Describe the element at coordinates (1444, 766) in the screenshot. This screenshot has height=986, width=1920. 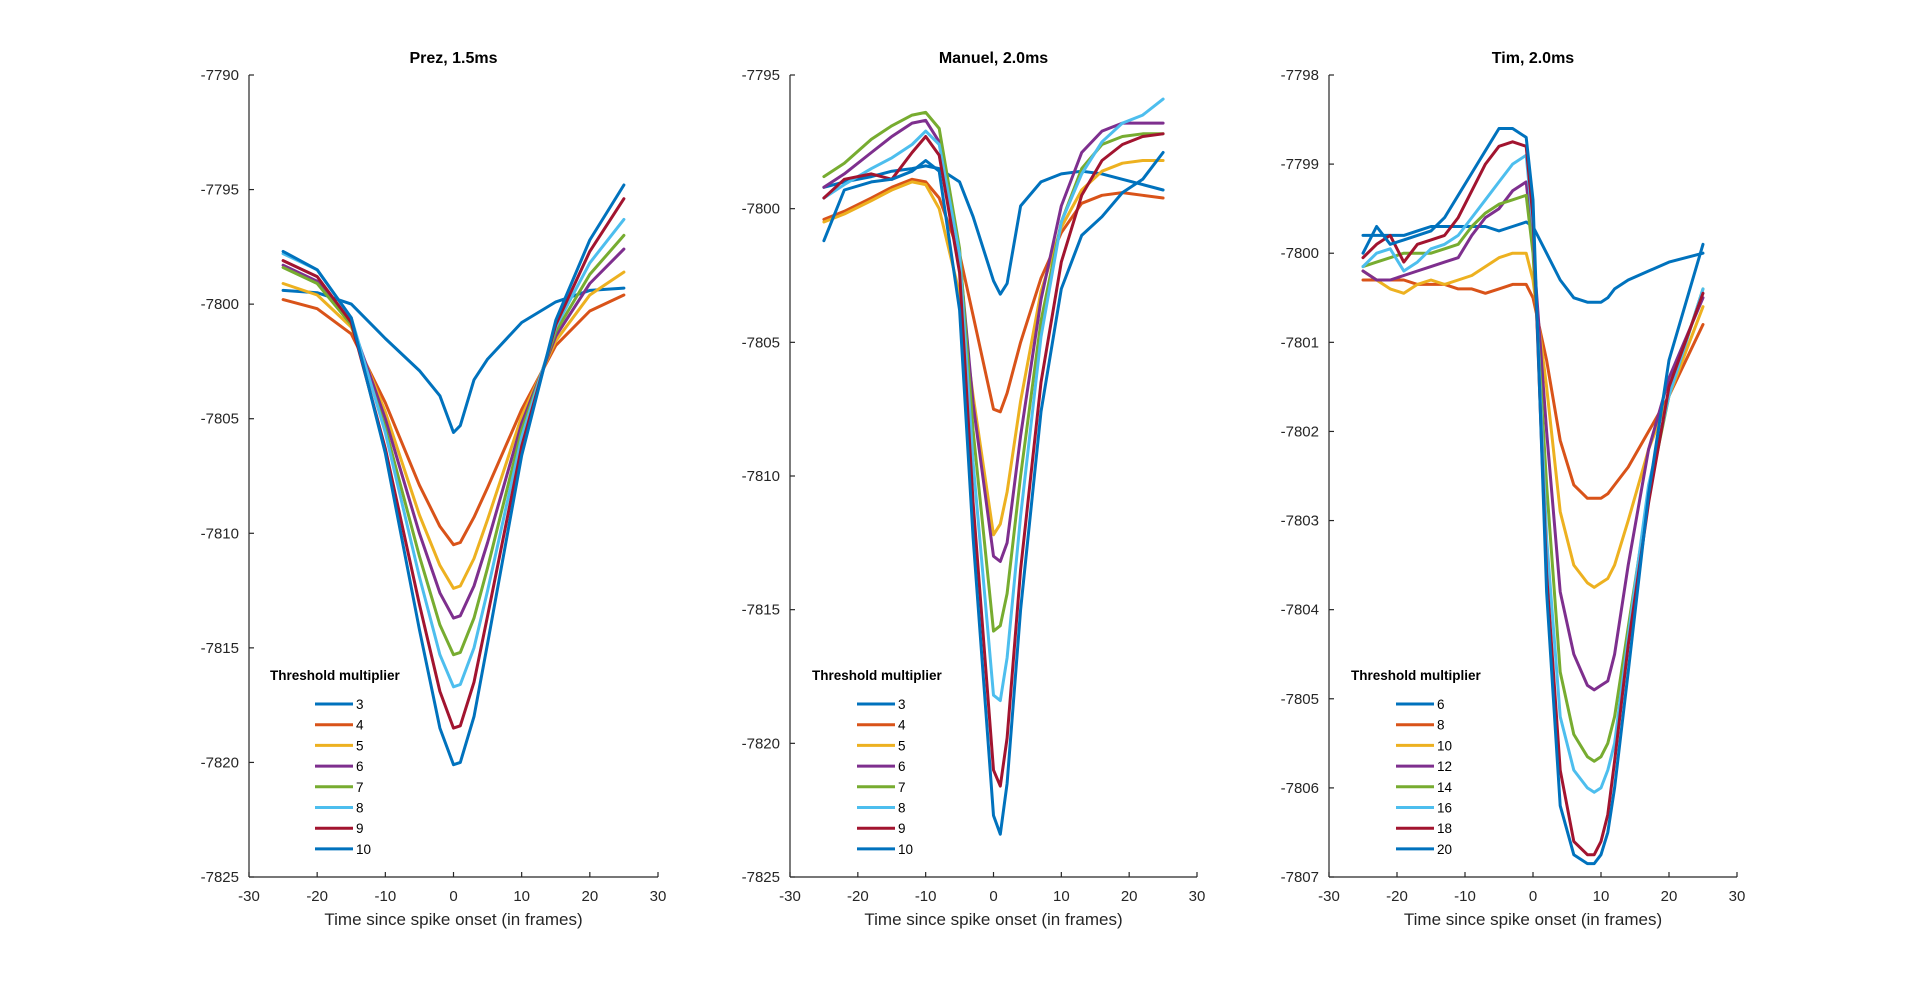
I see `legend-label: 12` at that location.